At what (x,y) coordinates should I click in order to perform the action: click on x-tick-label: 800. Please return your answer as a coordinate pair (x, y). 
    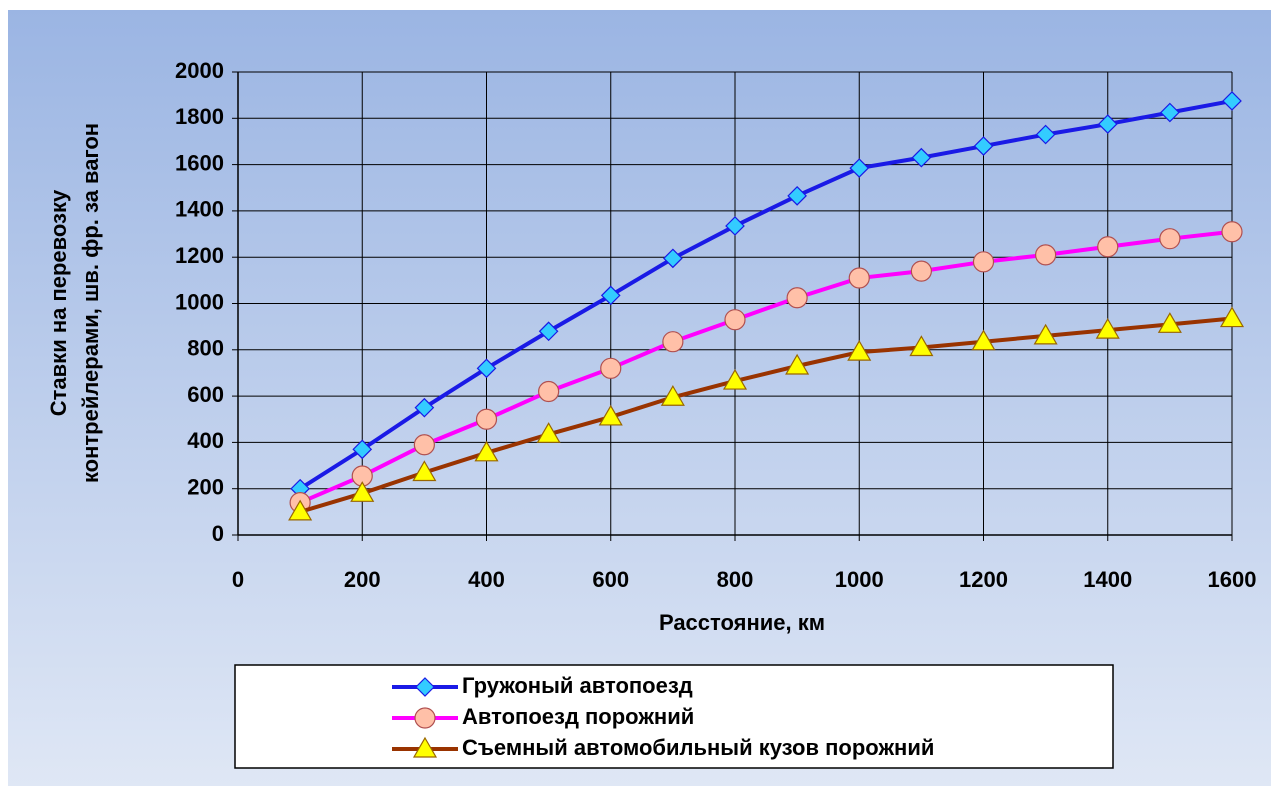
    Looking at the image, I should click on (735, 579).